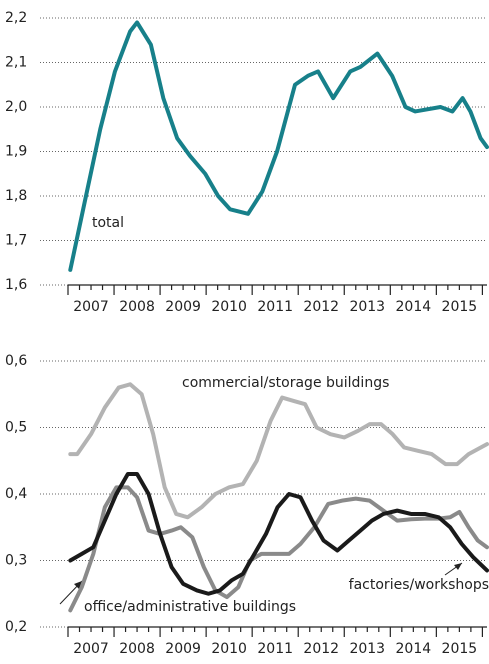 The image size is (489, 664). I want to click on y-tick-label: 1,6, so click(16, 285).